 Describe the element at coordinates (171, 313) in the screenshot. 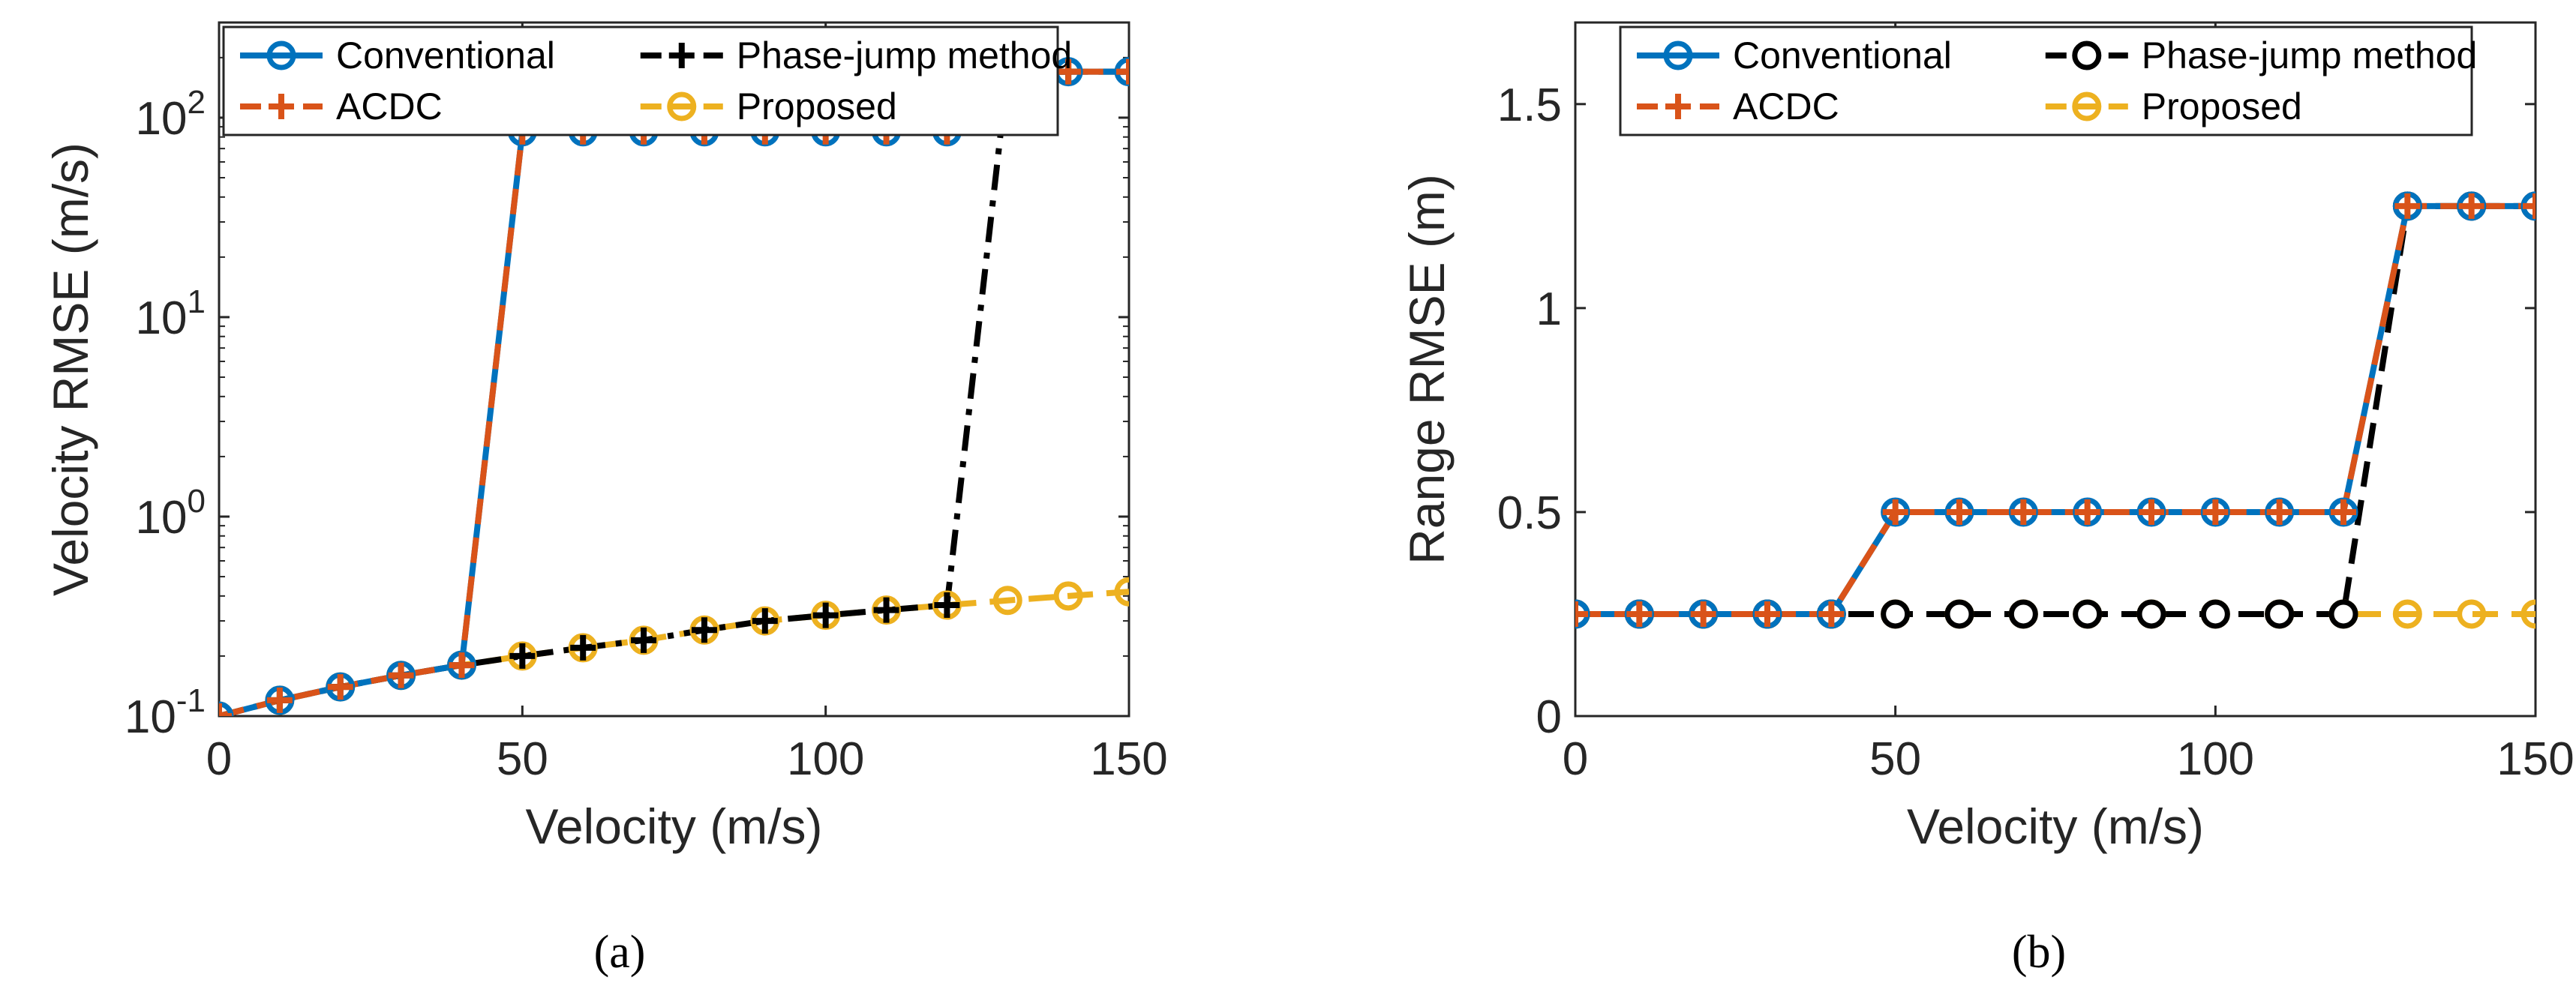

I see `y-tick-label: 10¹` at that location.